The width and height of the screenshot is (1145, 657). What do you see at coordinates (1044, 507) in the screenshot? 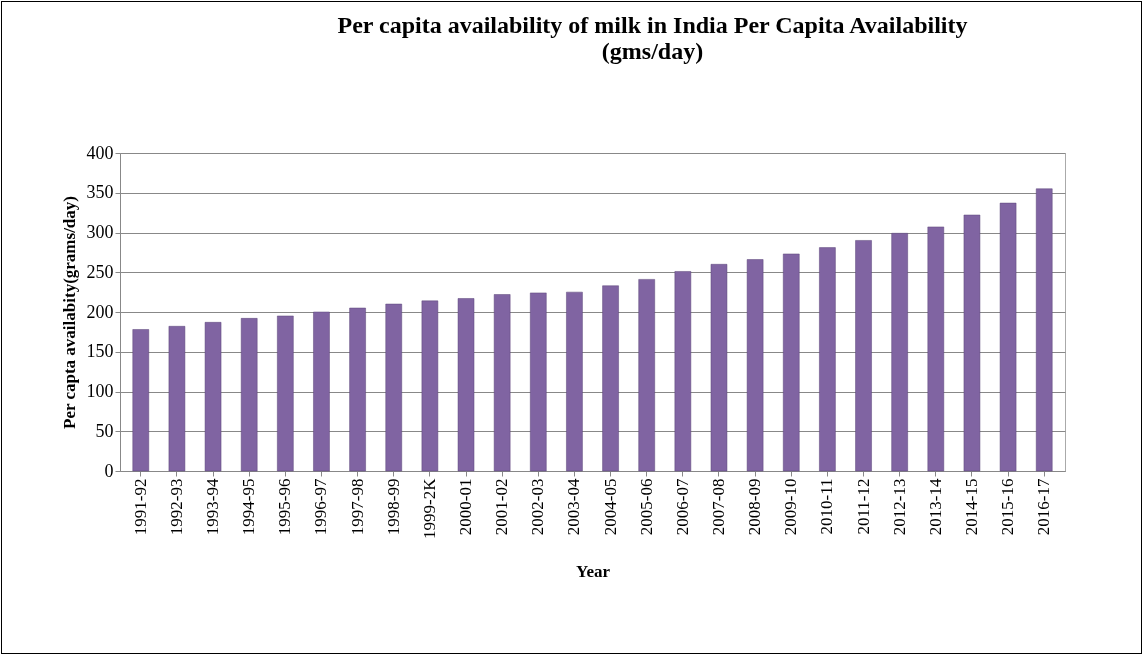
I see `x-tick-label: 2016-17` at bounding box center [1044, 507].